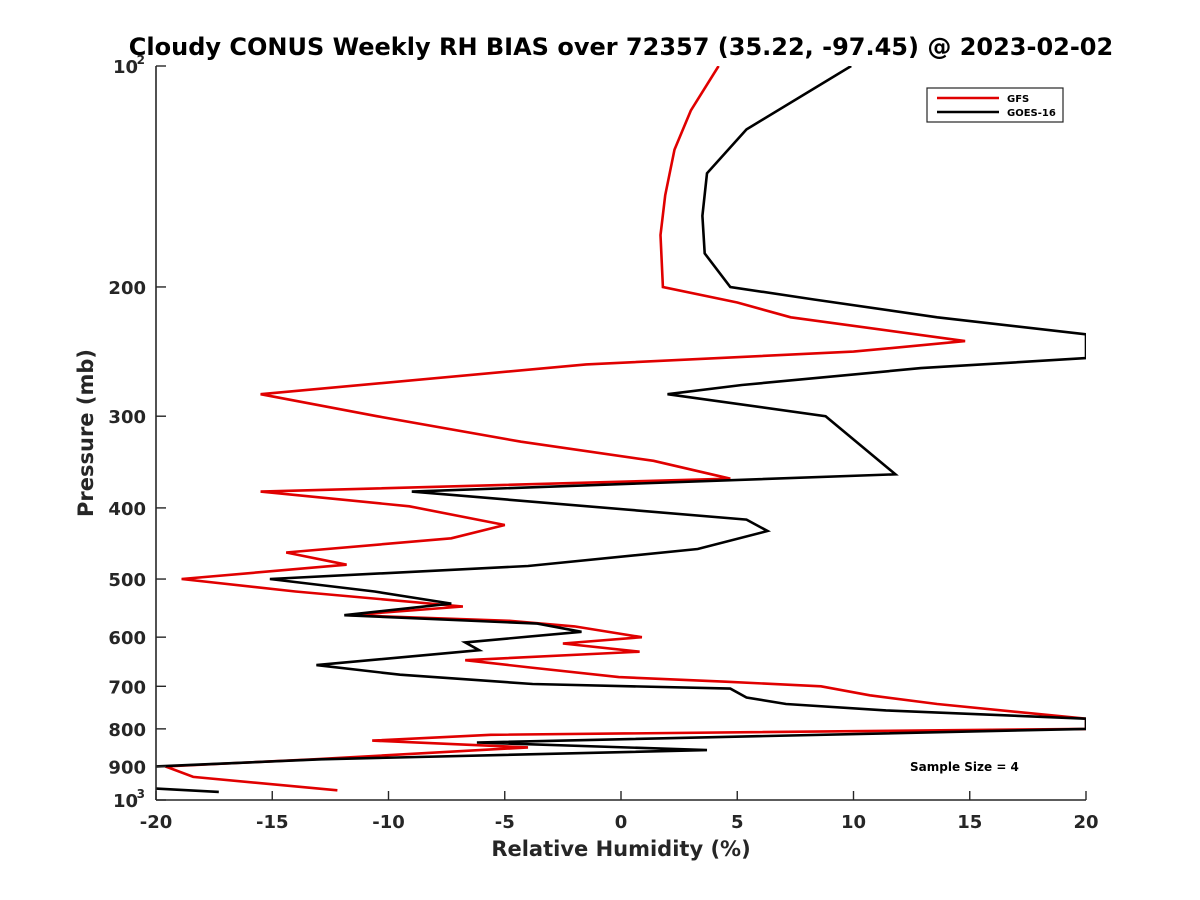  I want to click on series-2-line, so click(187, 790).